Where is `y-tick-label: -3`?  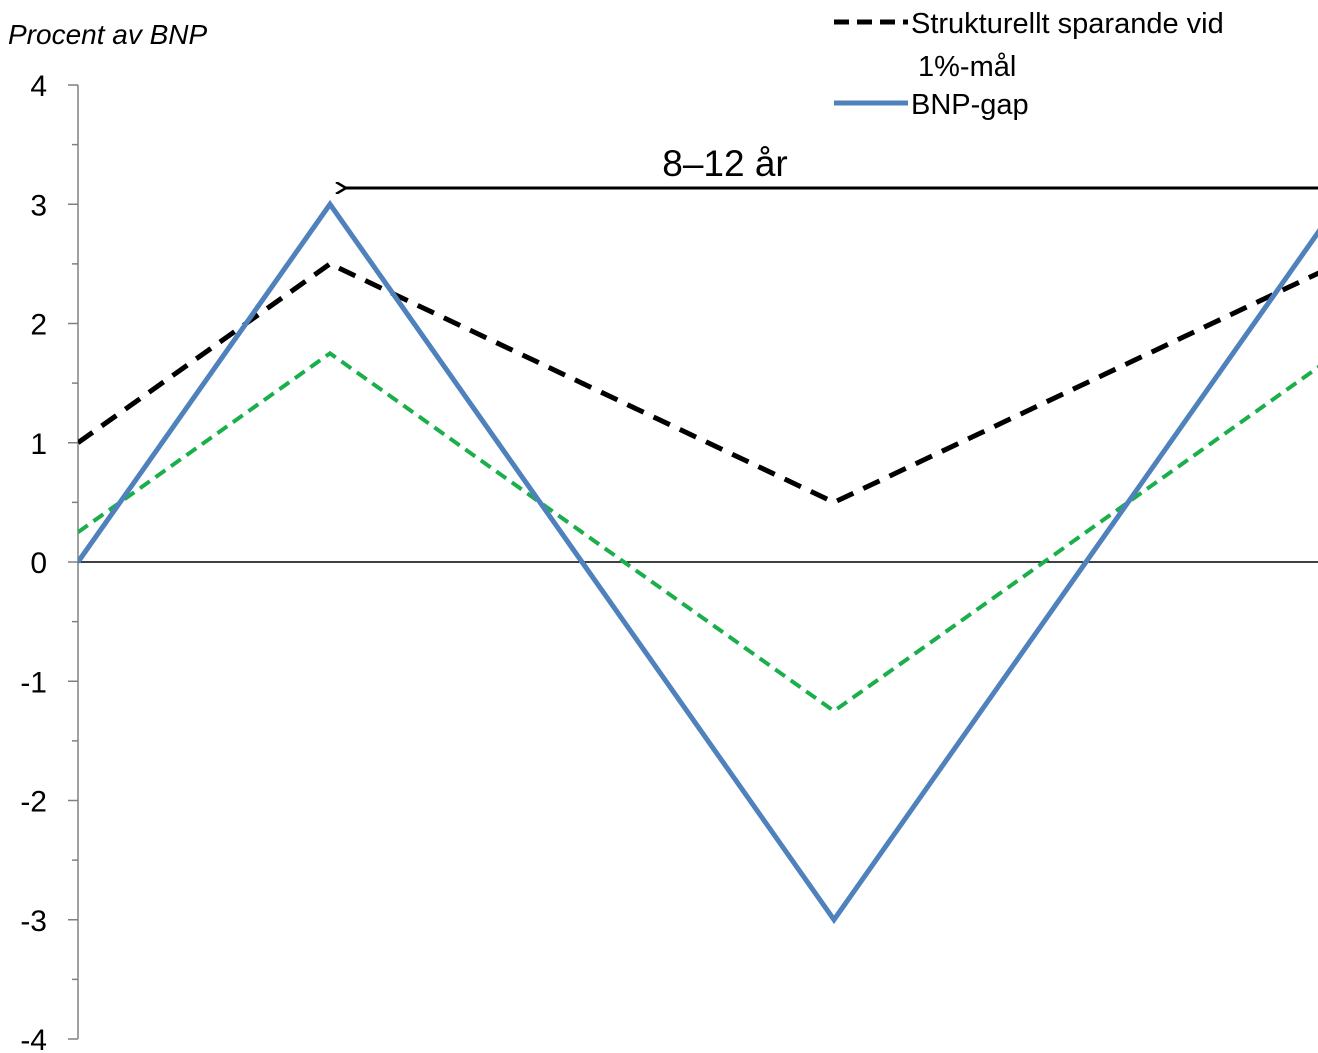
y-tick-label: -3 is located at coordinates (33, 921).